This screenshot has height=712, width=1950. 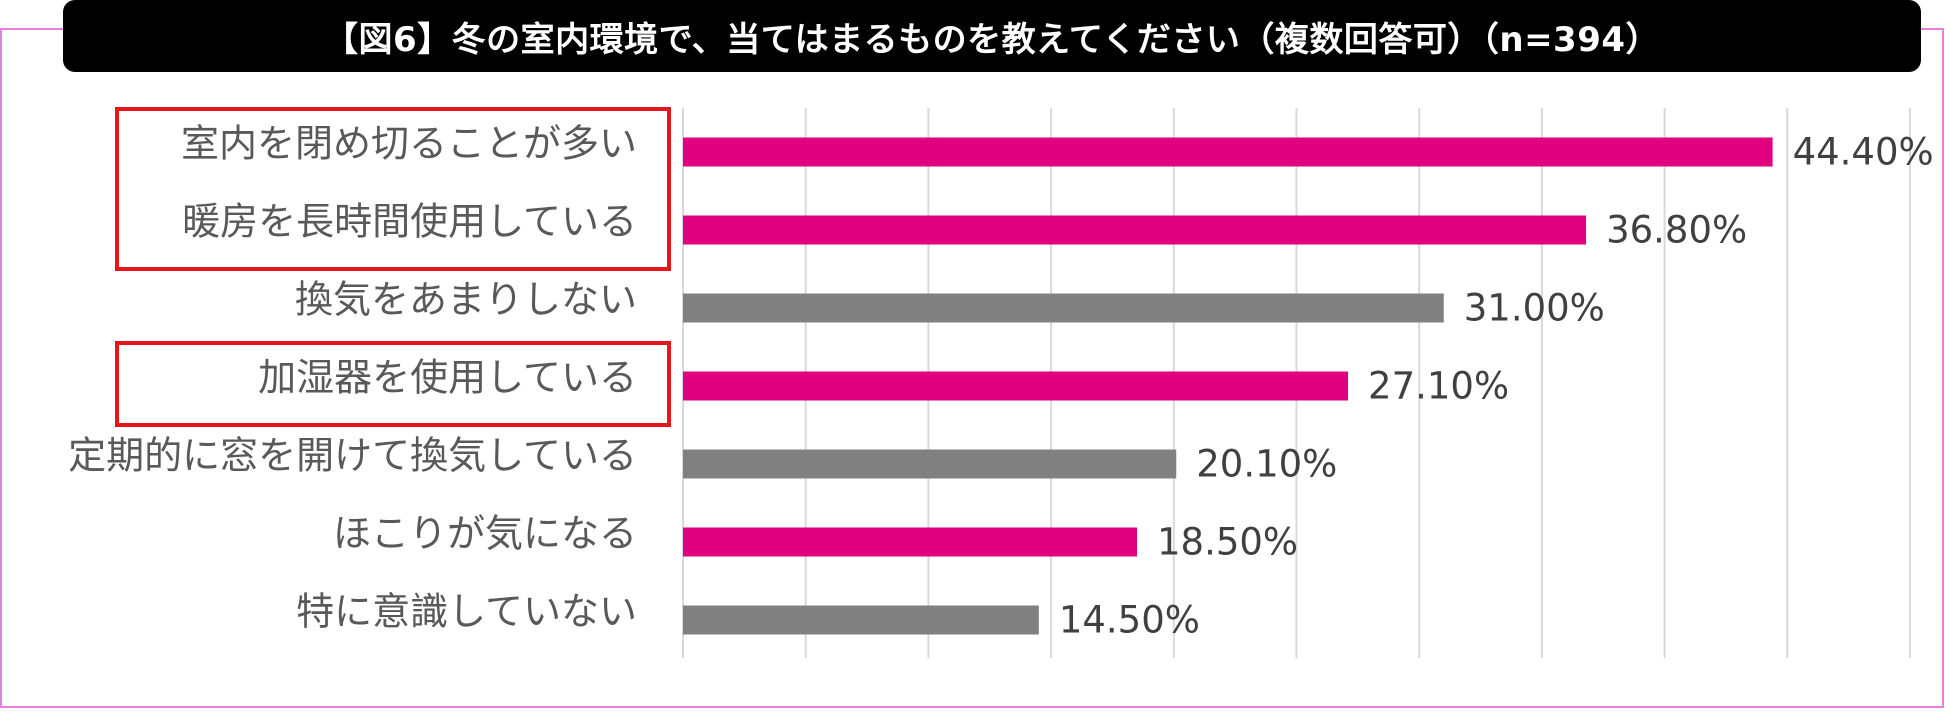 What do you see at coordinates (1676, 230) in the screenshot?
I see `value-label: 36.80%` at bounding box center [1676, 230].